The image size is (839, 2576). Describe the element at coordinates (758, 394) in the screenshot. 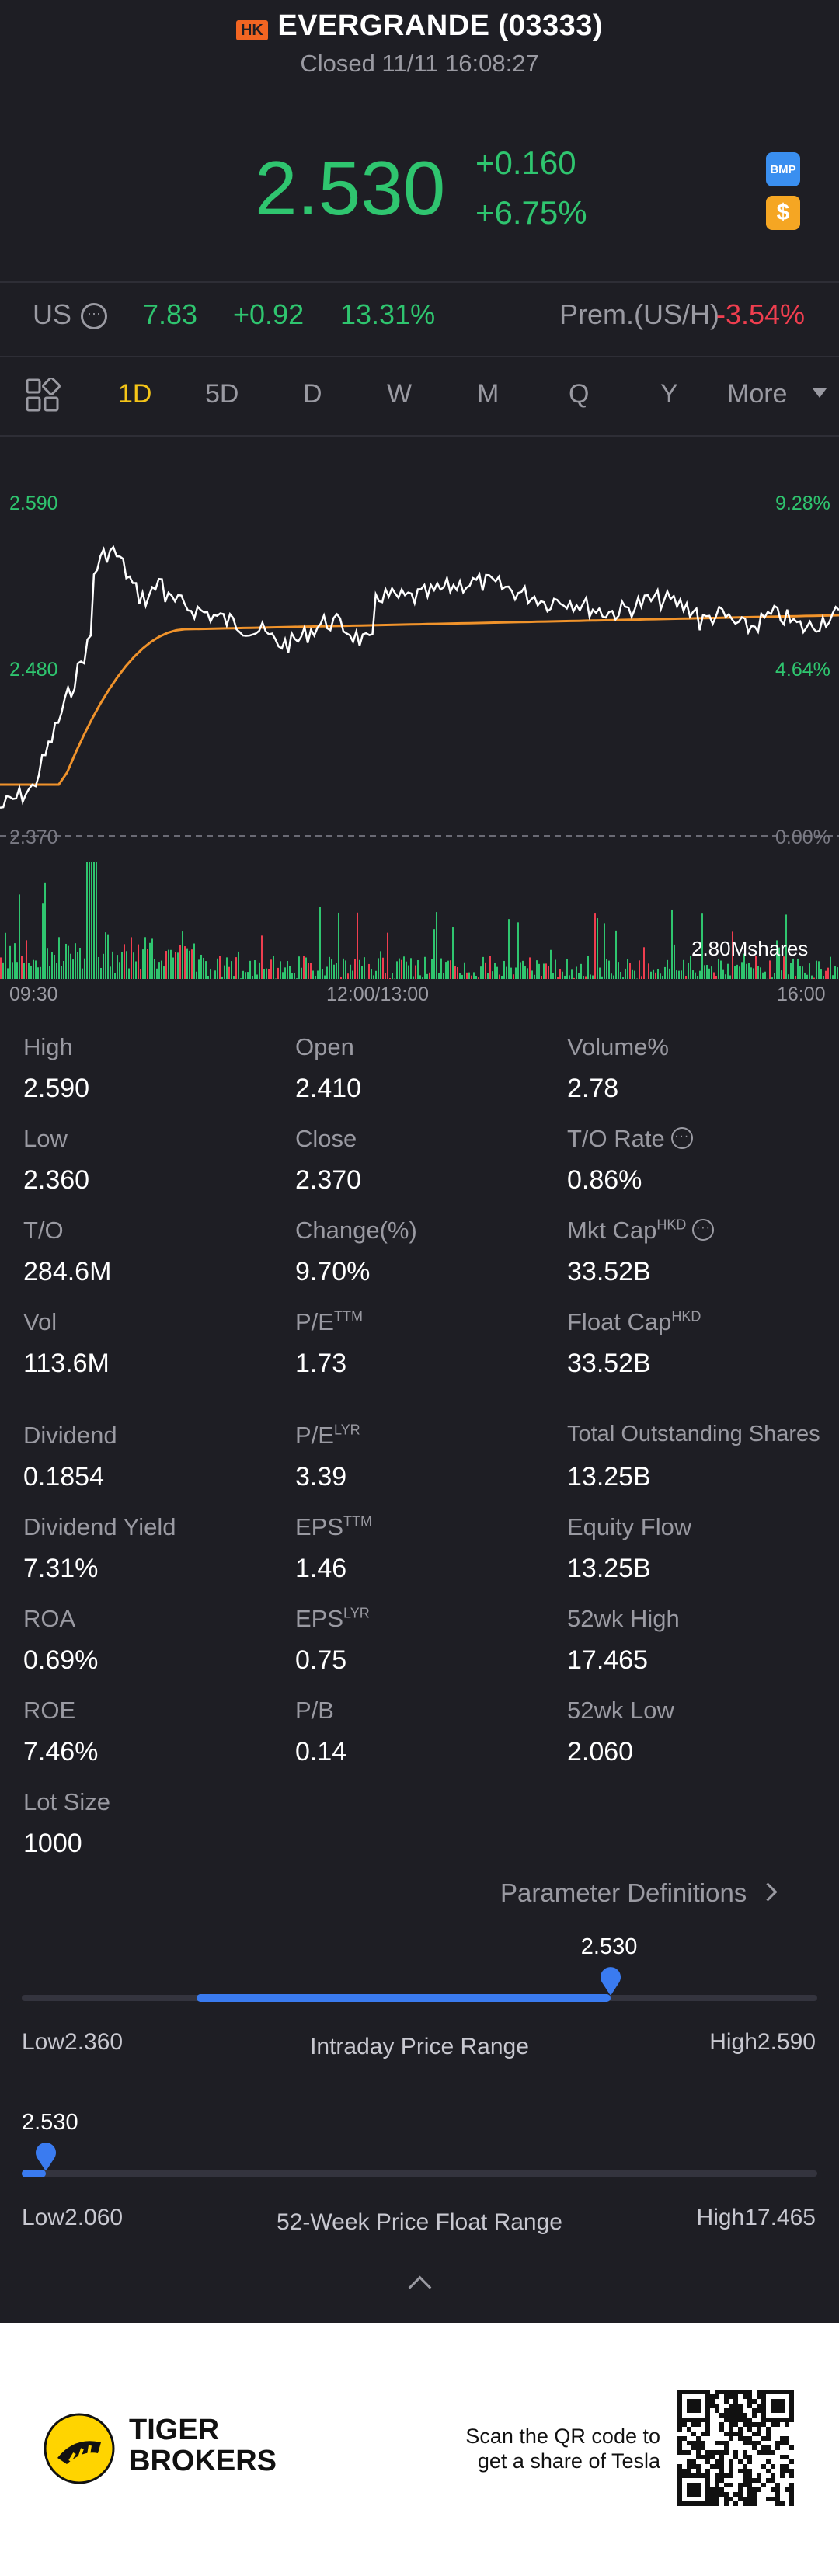

I see `tab-more: More` at that location.